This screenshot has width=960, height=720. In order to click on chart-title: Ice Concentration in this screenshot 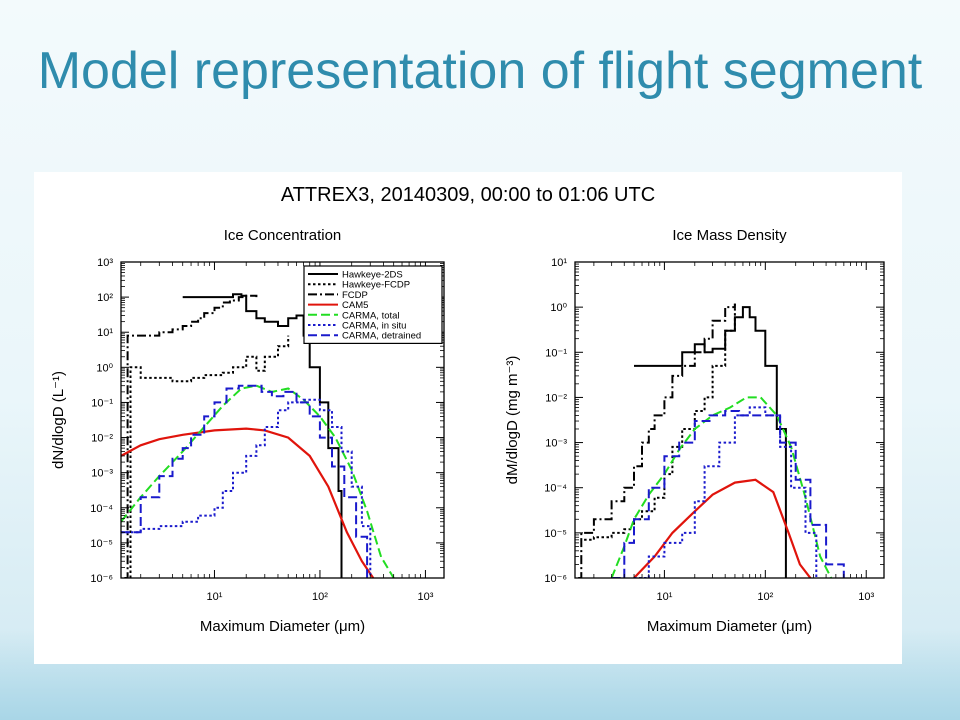, I will do `click(283, 235)`.